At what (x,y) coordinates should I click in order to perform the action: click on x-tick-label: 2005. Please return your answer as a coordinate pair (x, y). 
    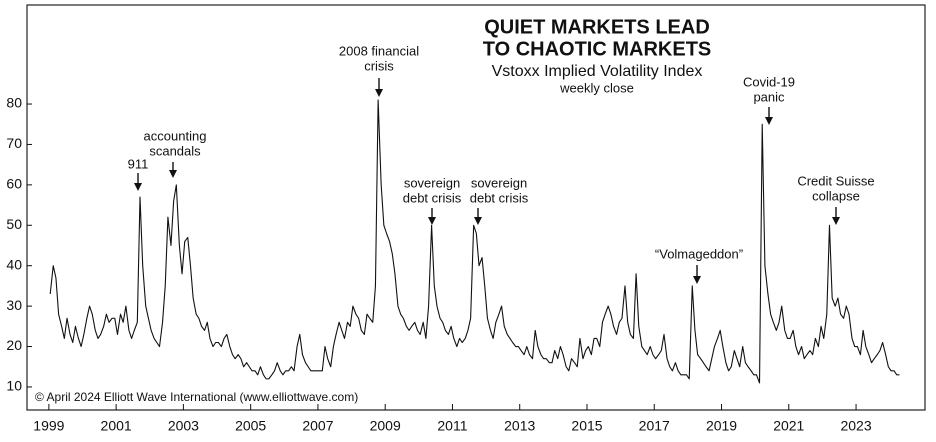
    Looking at the image, I should click on (250, 426).